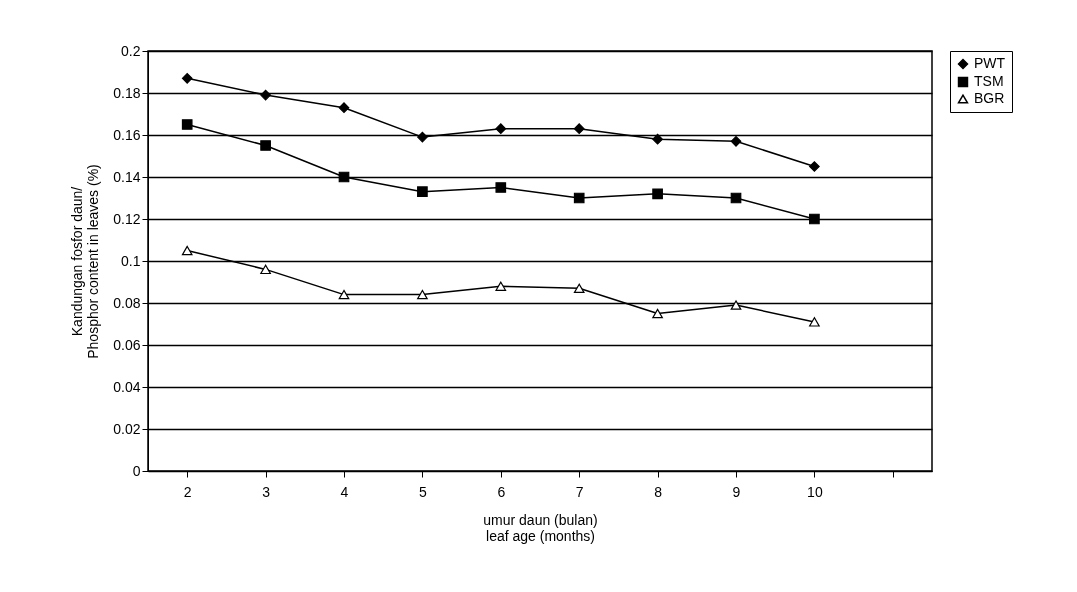 The height and width of the screenshot is (592, 1077). What do you see at coordinates (266, 491) in the screenshot?
I see `x-tick-label: 3` at bounding box center [266, 491].